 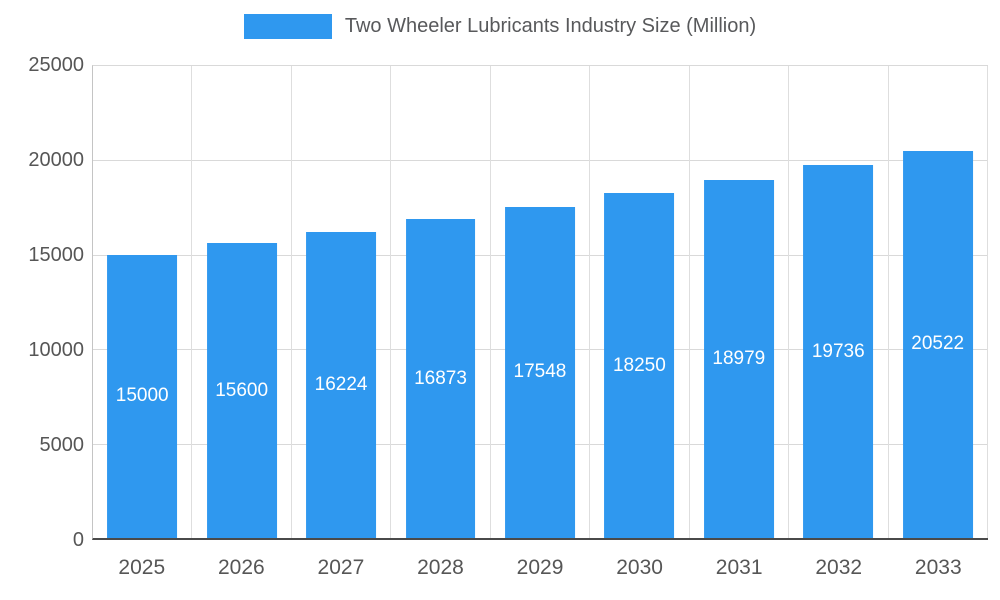 What do you see at coordinates (62, 445) in the screenshot?
I see `y-axis-tick-label: 5000` at bounding box center [62, 445].